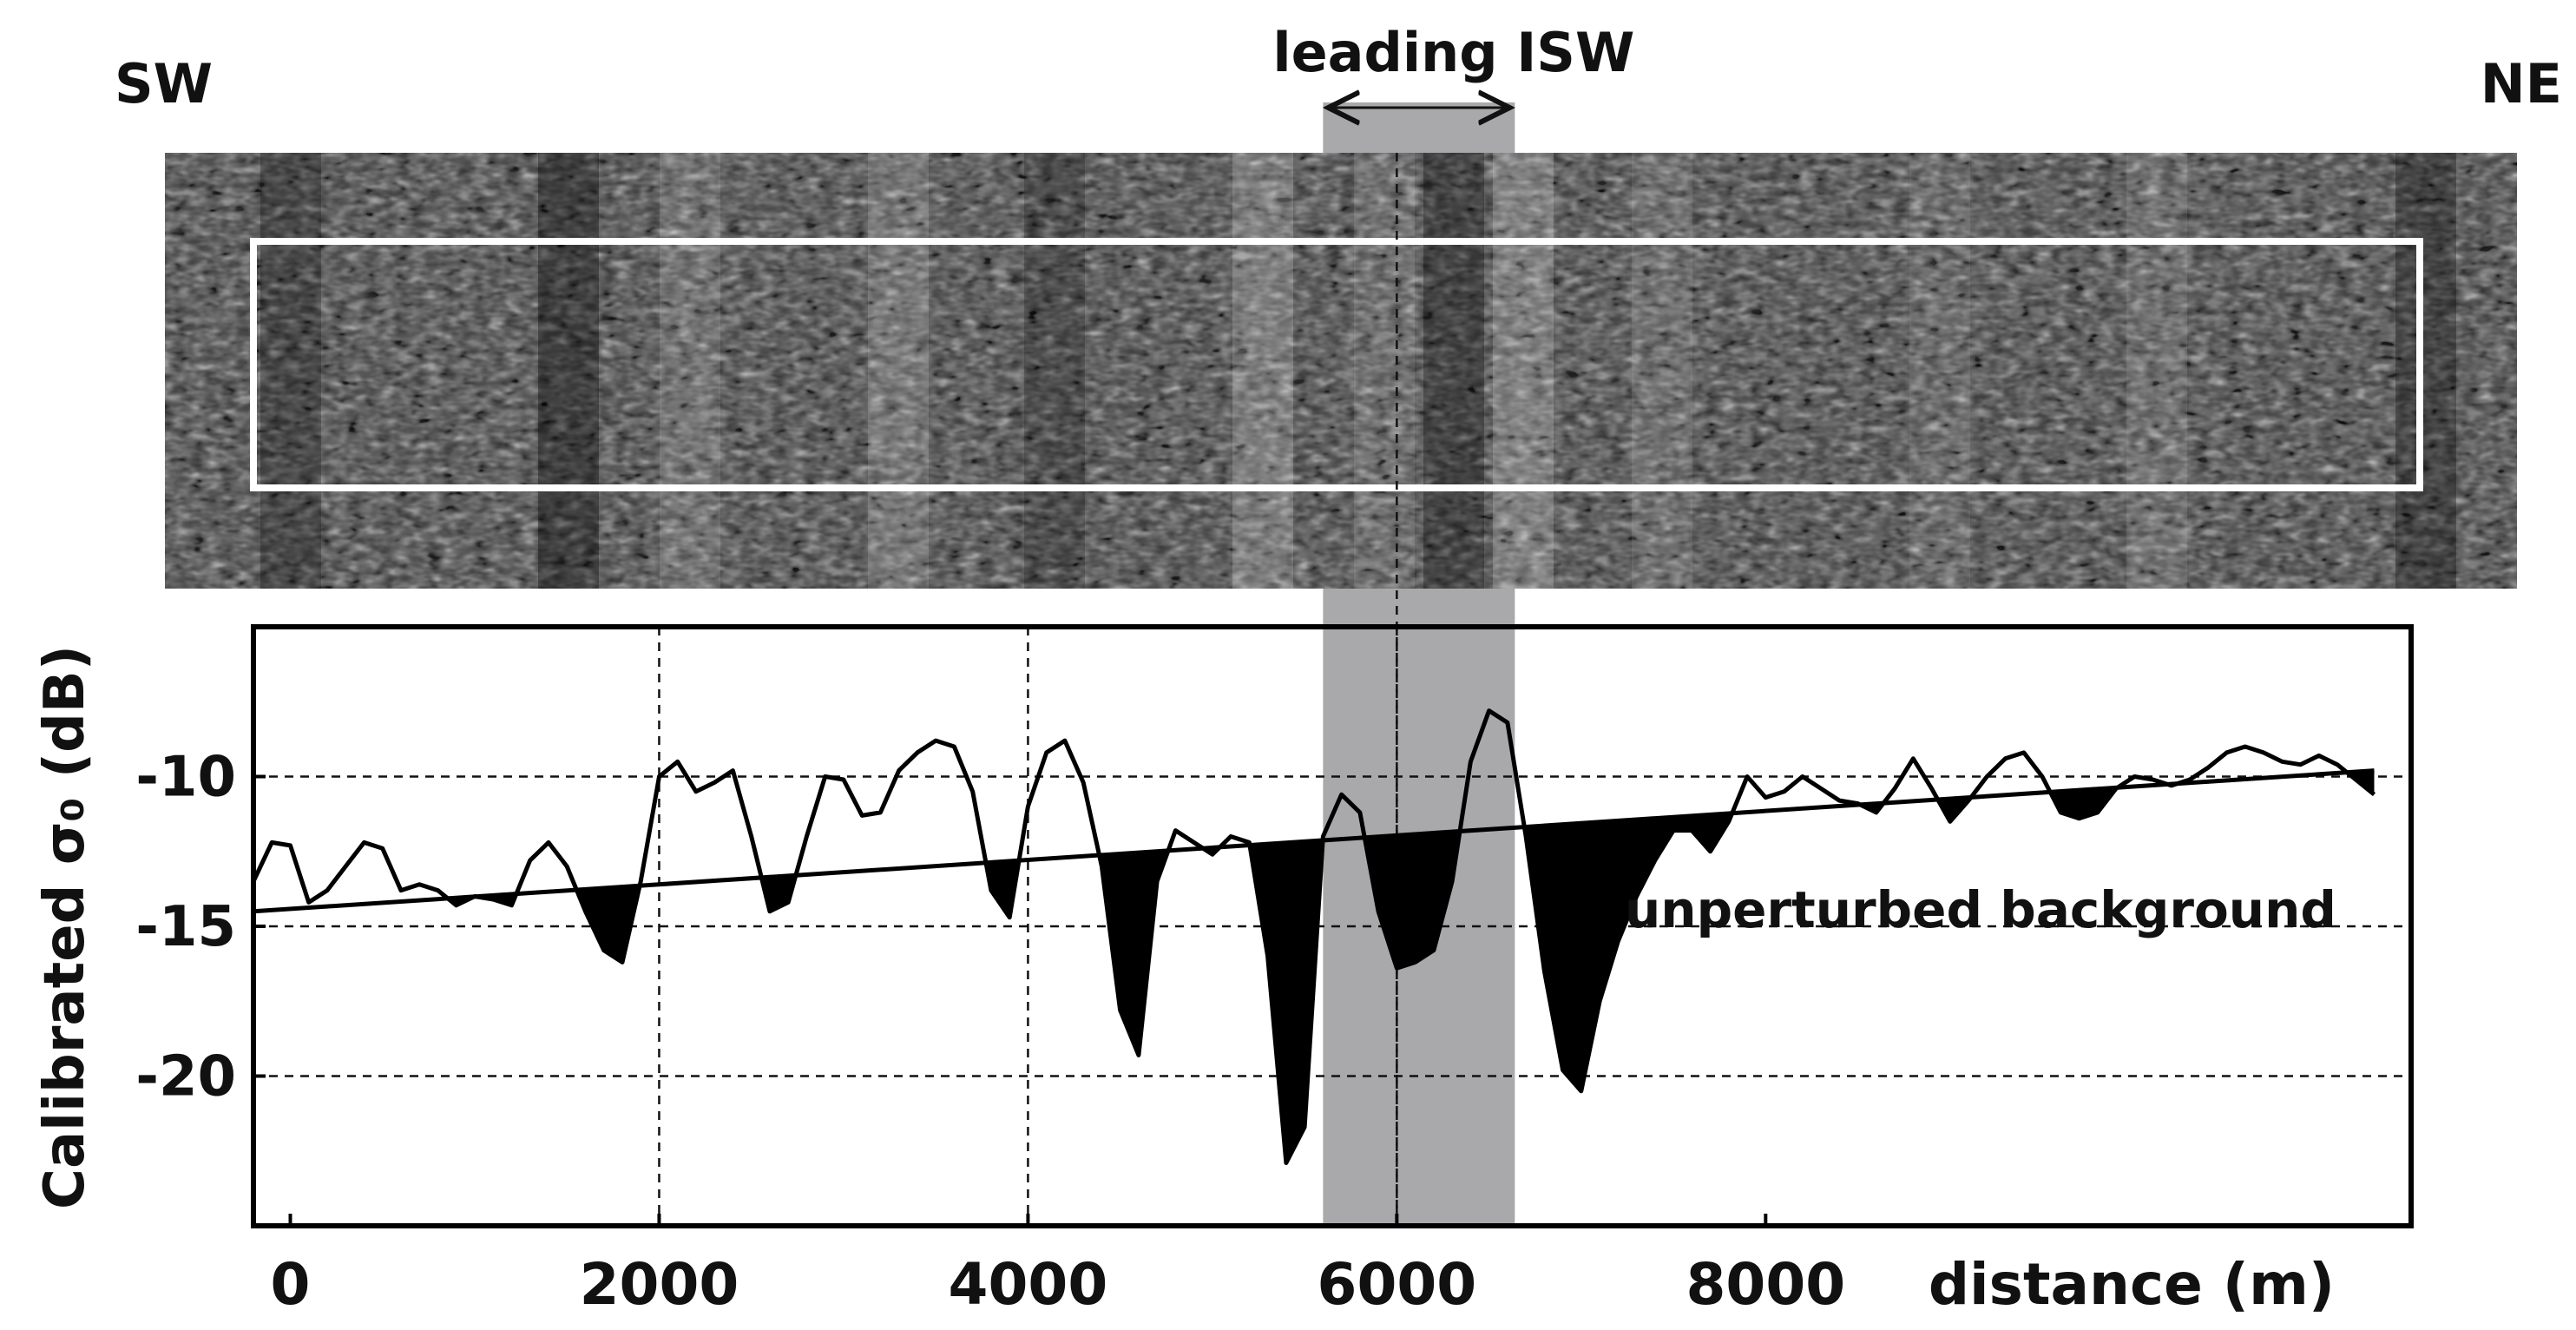  What do you see at coordinates (185, 927) in the screenshot?
I see `y-tick-label--15: -15` at bounding box center [185, 927].